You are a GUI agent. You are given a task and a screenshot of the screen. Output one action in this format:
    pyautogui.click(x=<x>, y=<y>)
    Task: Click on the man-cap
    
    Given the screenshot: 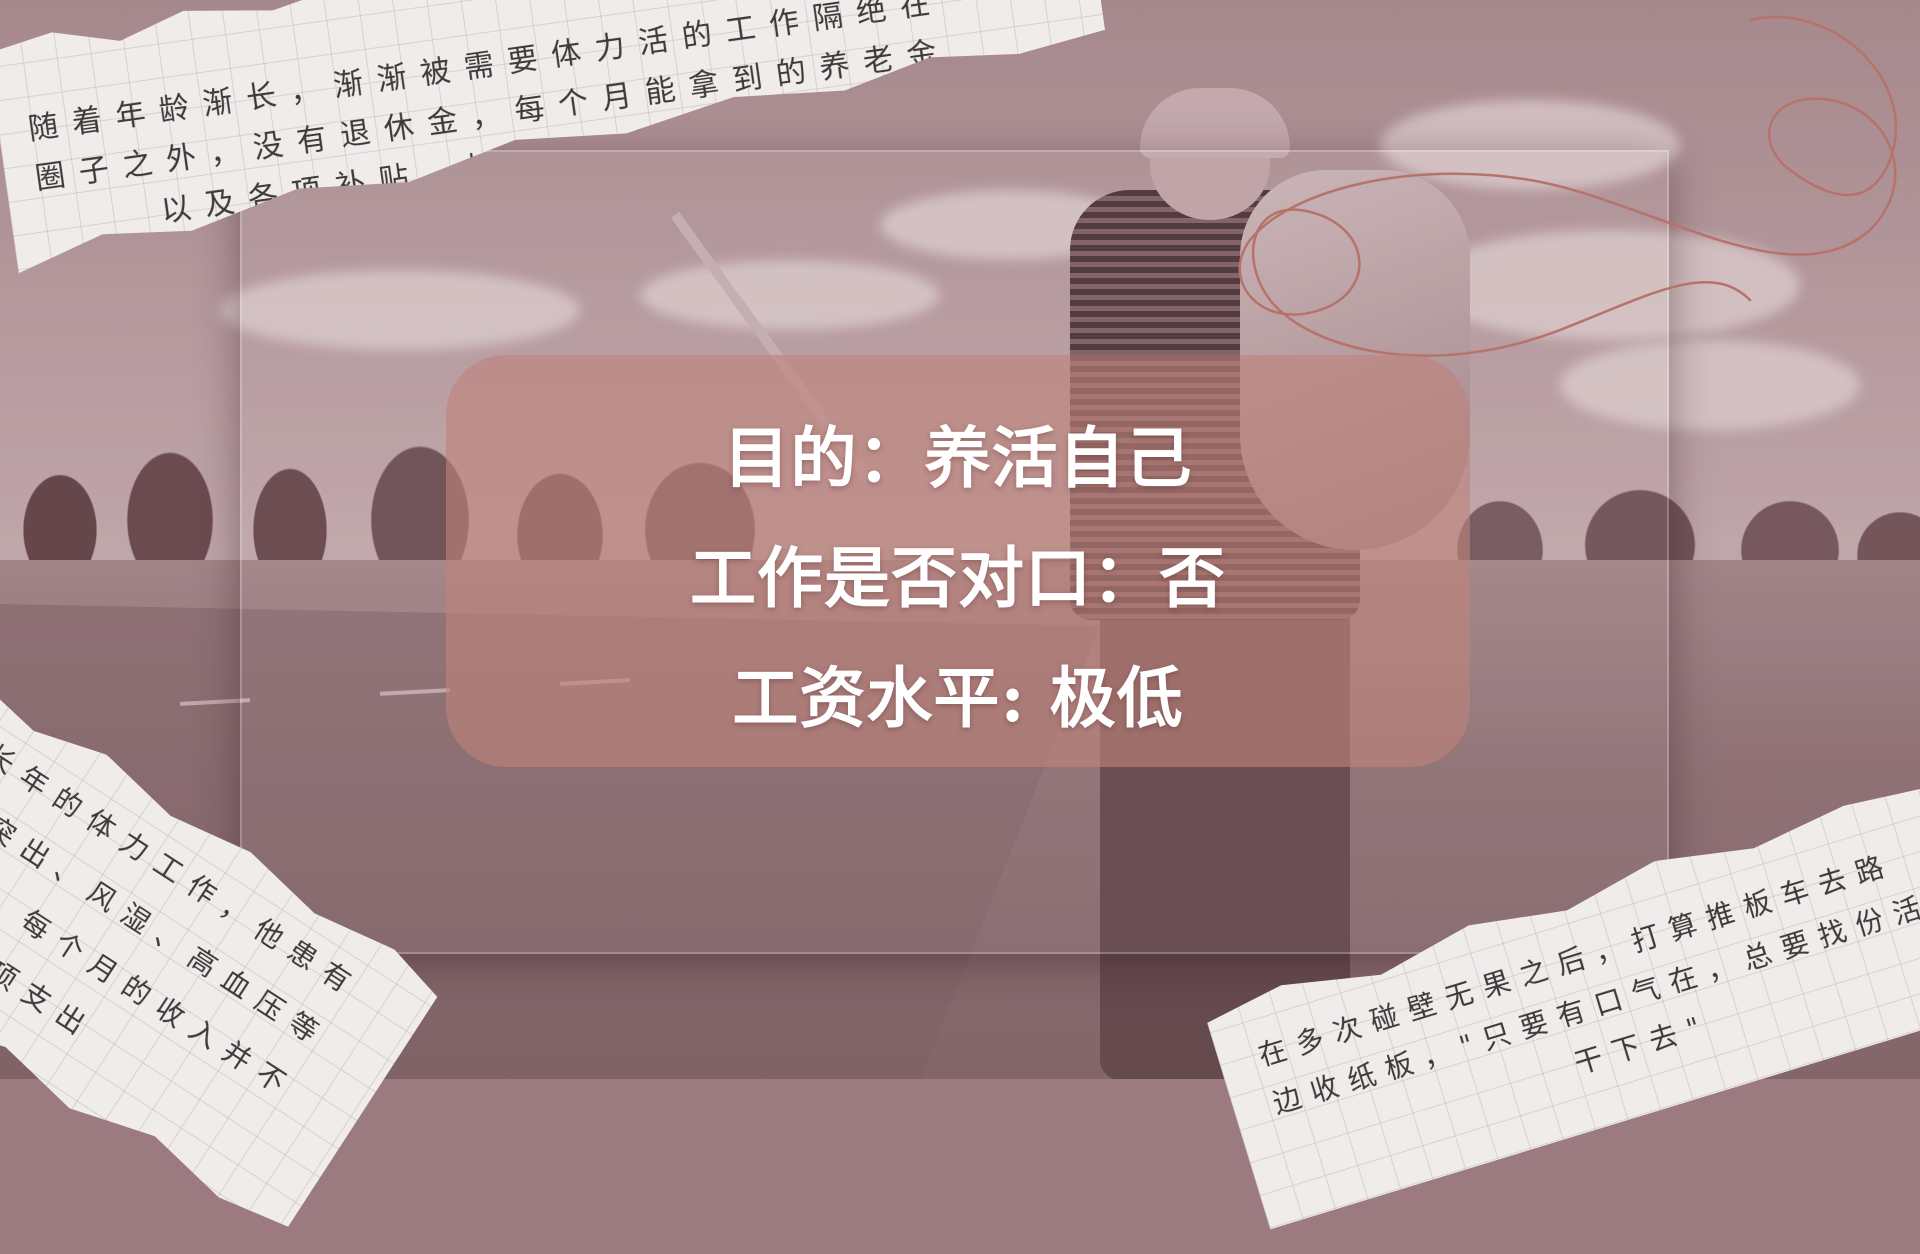 What is the action you would take?
    pyautogui.click(x=1215, y=123)
    